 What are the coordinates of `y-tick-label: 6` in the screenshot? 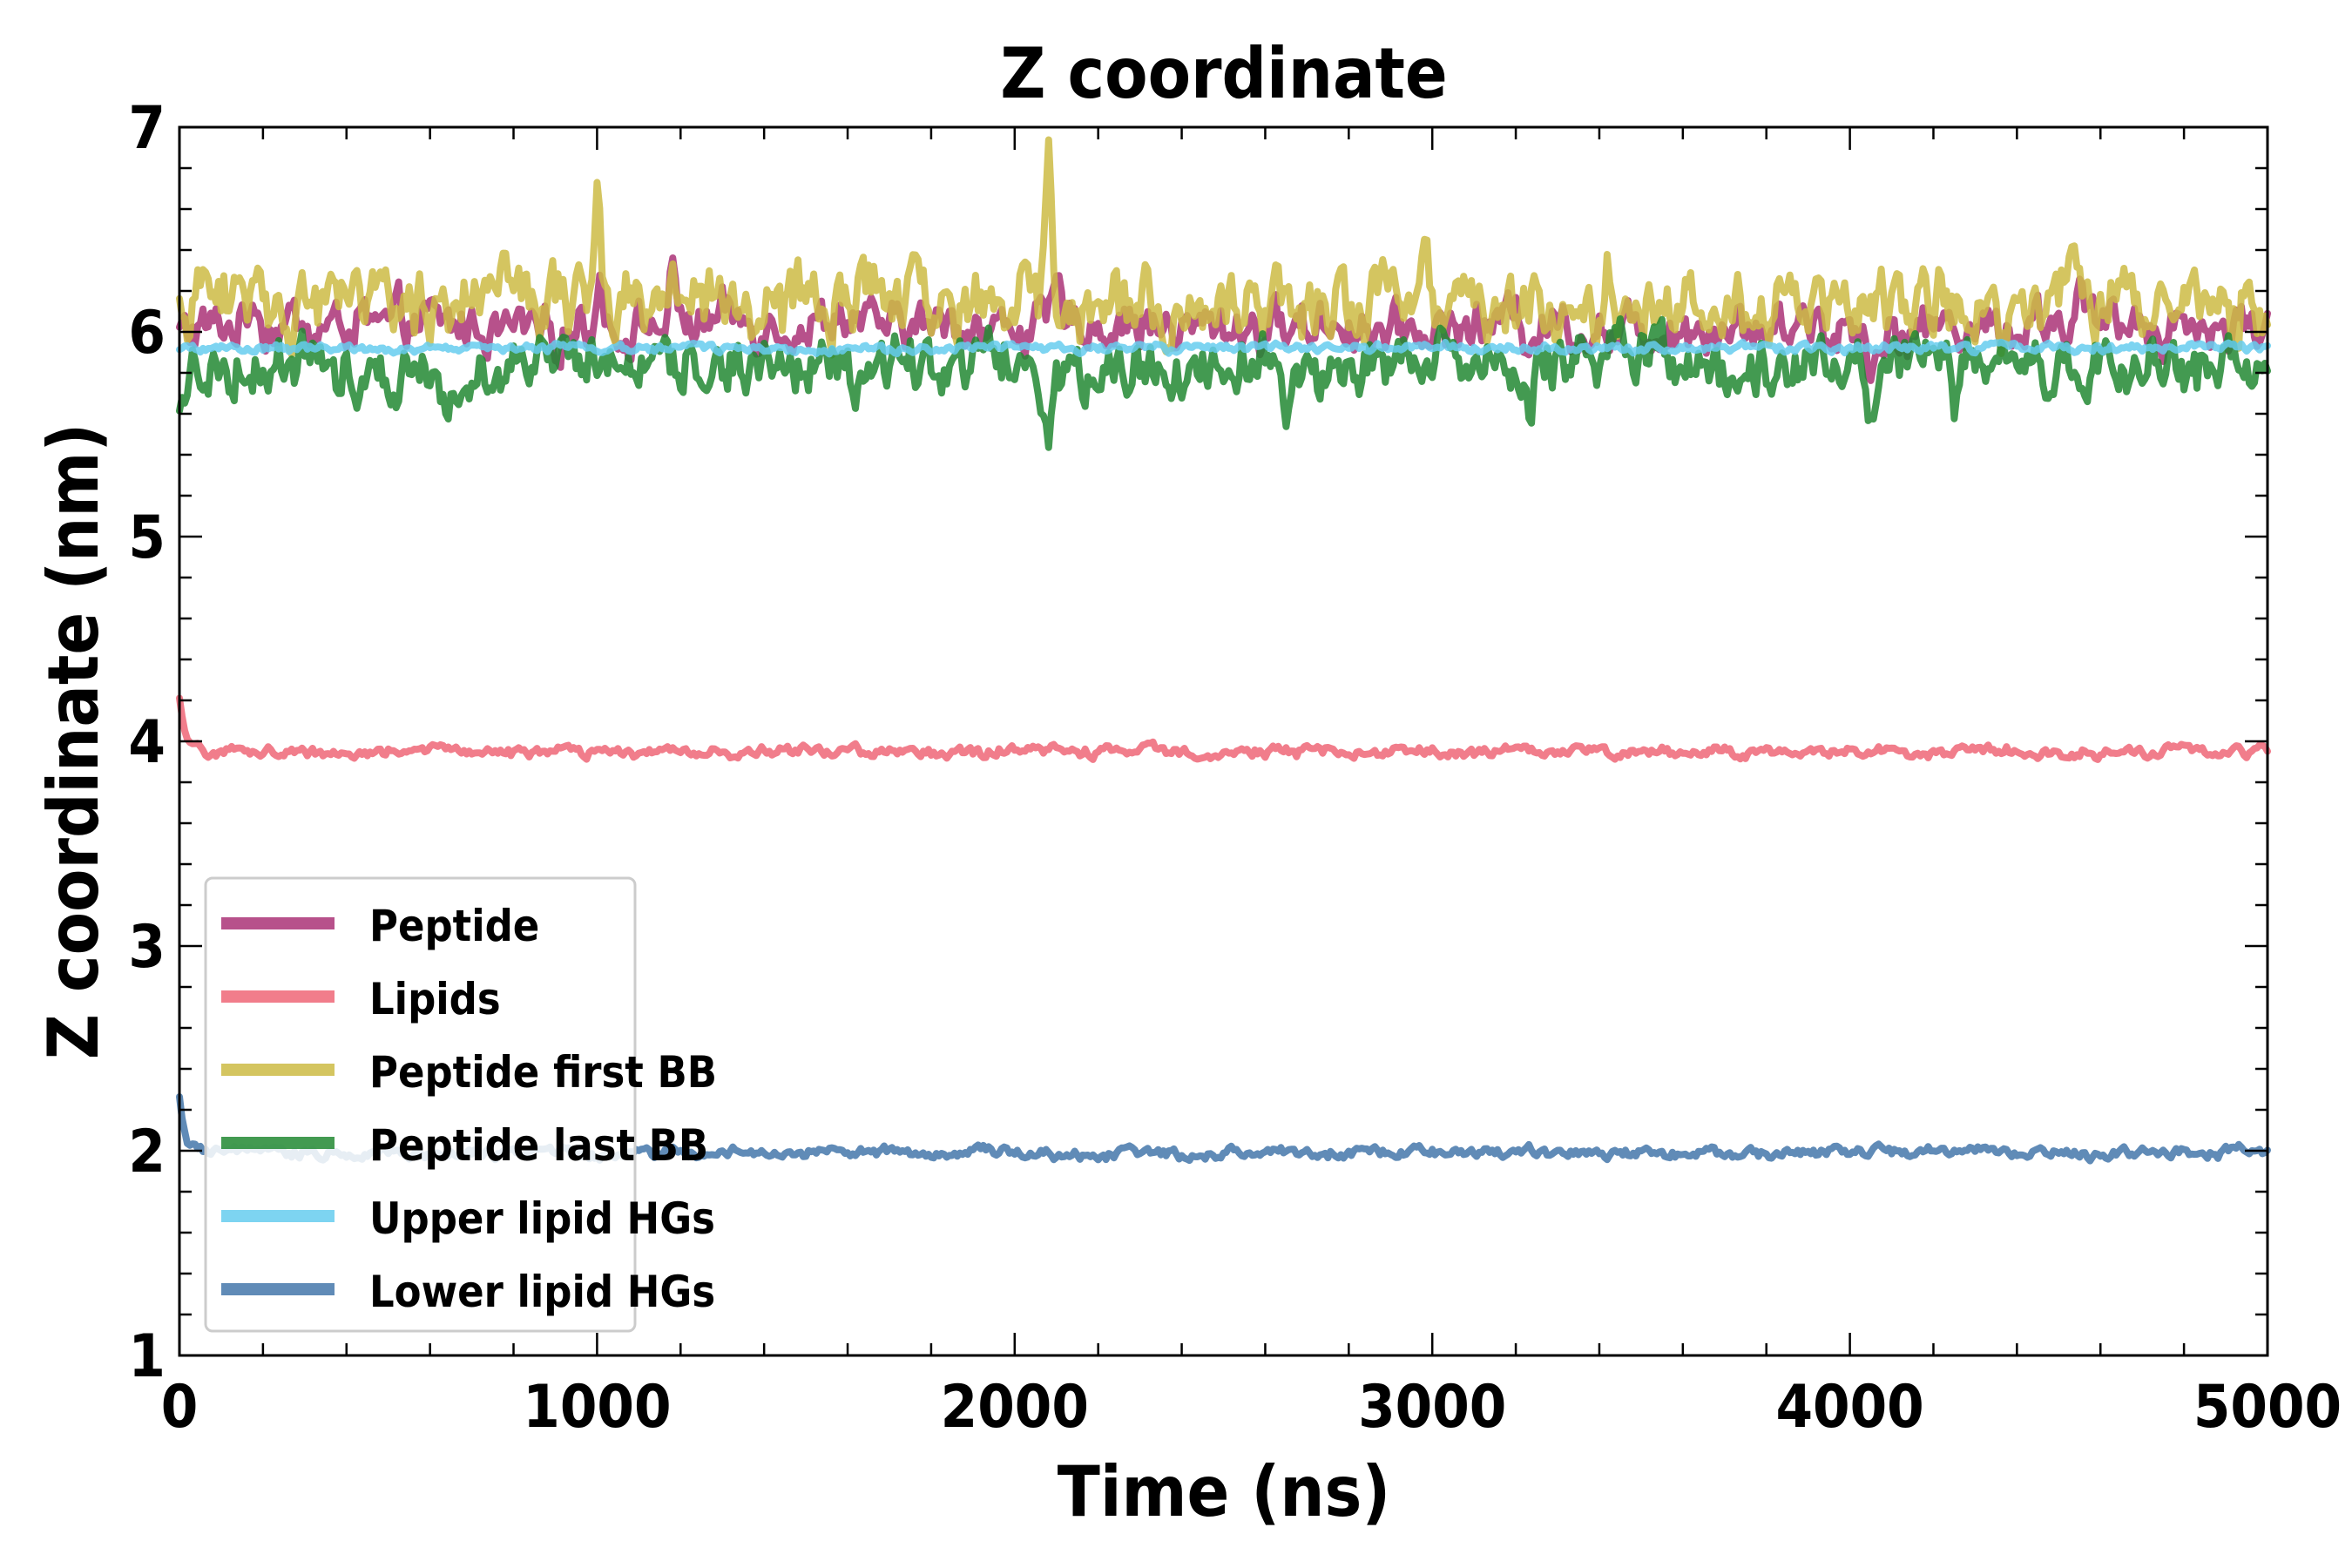 It's located at (147, 334).